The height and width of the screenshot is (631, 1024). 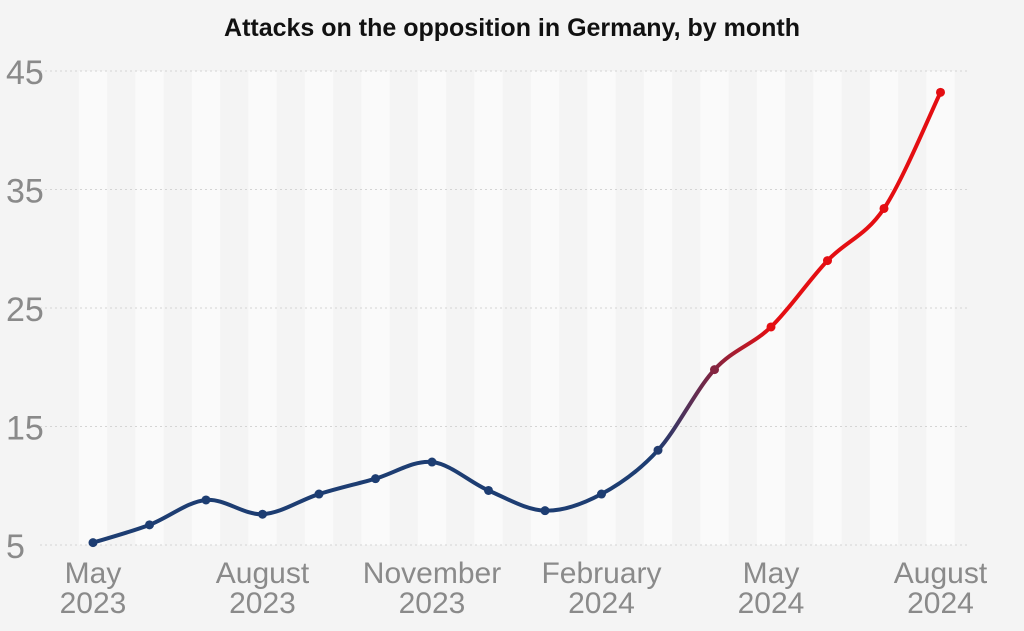 What do you see at coordinates (25, 429) in the screenshot?
I see `y-tick-label: 15` at bounding box center [25, 429].